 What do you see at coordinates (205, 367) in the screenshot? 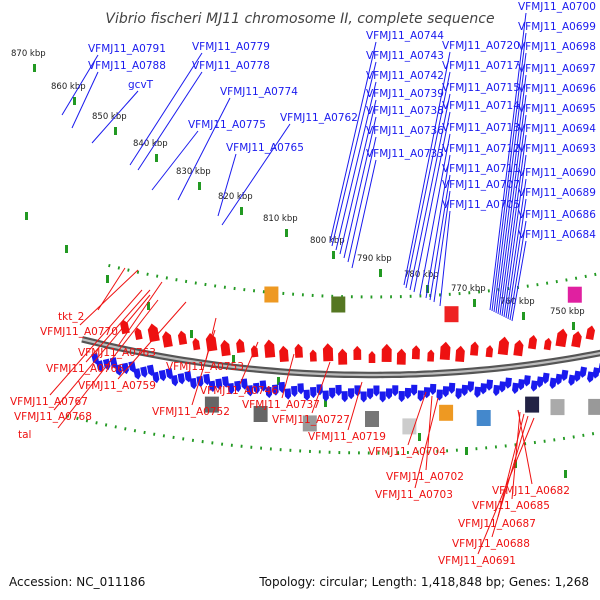
I see `reverse-gene-label: VFMJ11_A0753` at bounding box center [205, 367].